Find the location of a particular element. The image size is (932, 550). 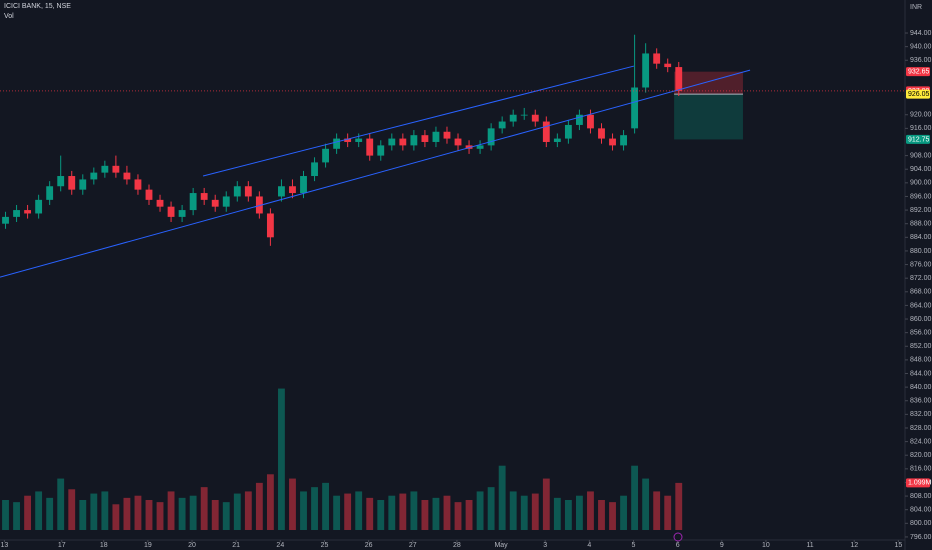

x-tick-label: 28 is located at coordinates (457, 545).